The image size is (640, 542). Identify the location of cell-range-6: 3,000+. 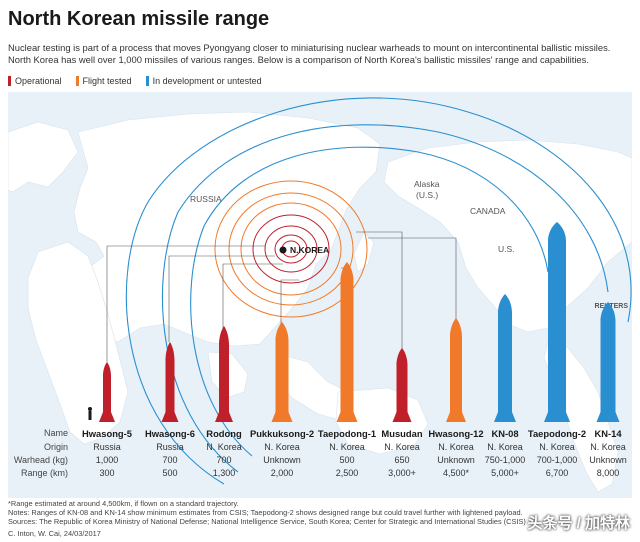
(402, 473).